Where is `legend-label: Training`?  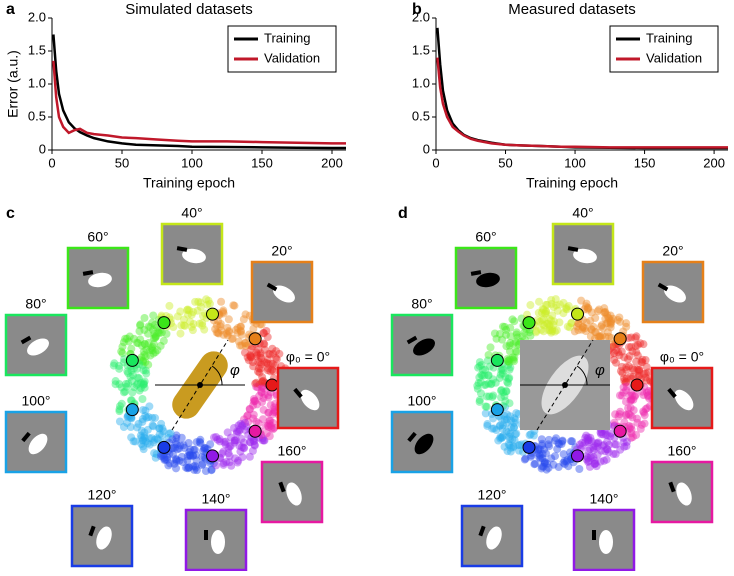 legend-label: Training is located at coordinates (287, 37).